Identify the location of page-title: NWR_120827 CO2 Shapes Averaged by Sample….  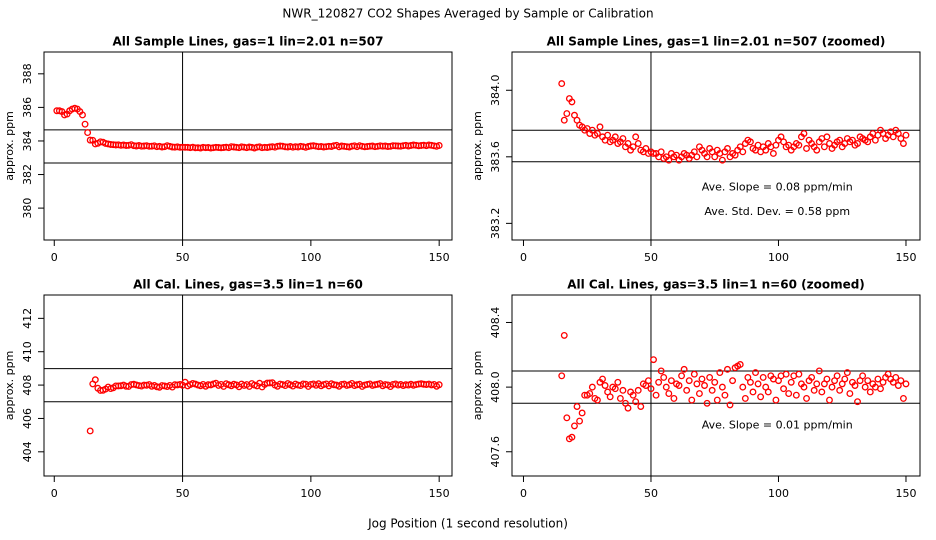
(467, 14).